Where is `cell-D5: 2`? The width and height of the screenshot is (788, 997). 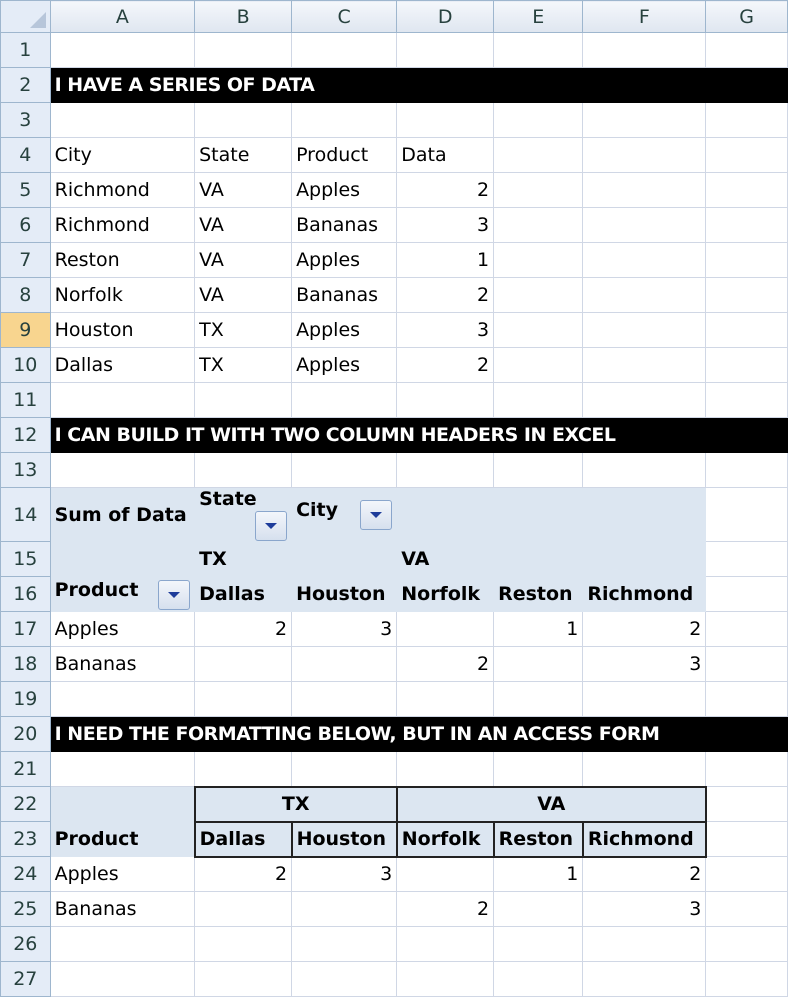 cell-D5: 2 is located at coordinates (445, 190).